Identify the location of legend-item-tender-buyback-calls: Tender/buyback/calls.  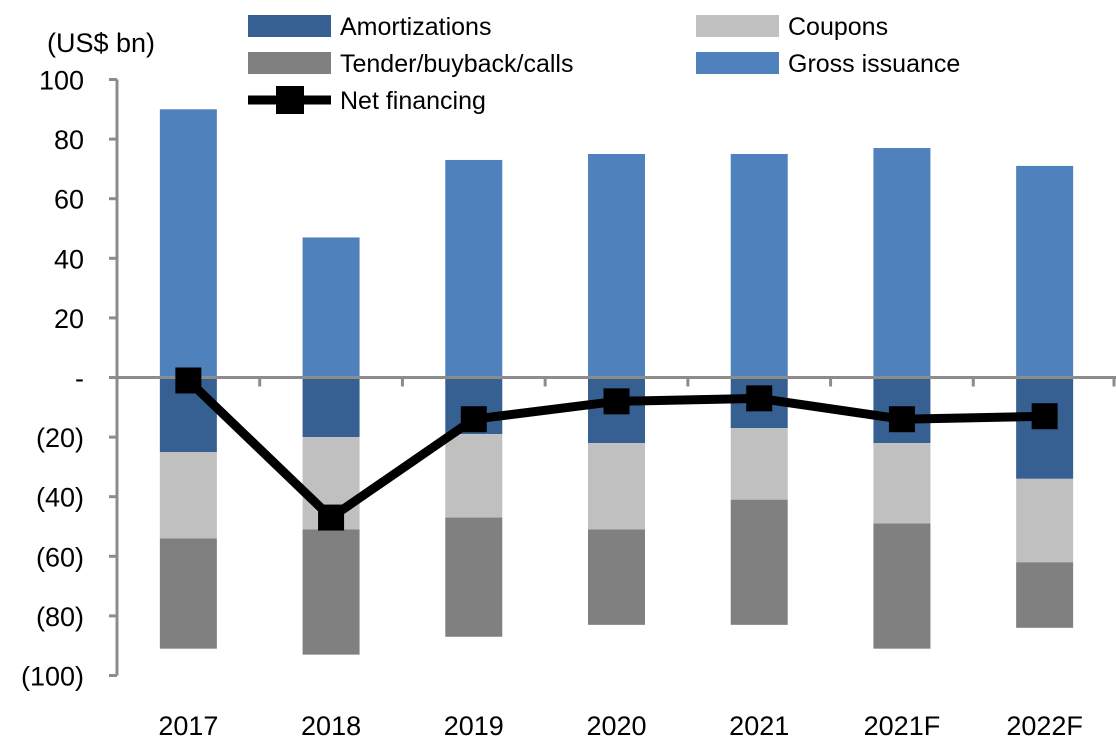
(410, 64).